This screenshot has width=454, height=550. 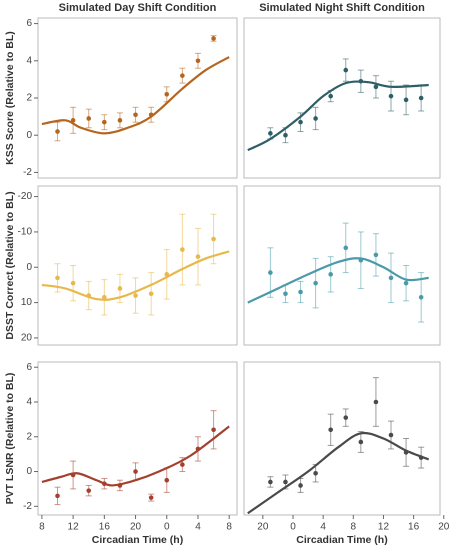 What do you see at coordinates (25, 196) in the screenshot?
I see `y-tick-label: -20` at bounding box center [25, 196].